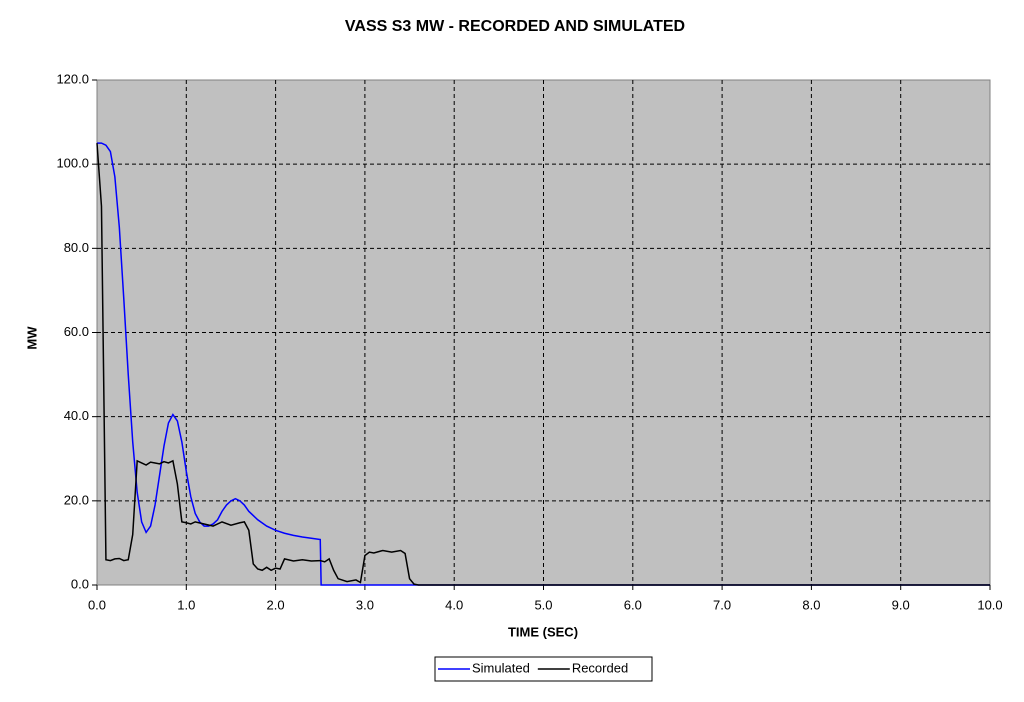 Image resolution: width=1024 pixels, height=702 pixels. What do you see at coordinates (989, 604) in the screenshot?
I see `x-tick-label: 10.0` at bounding box center [989, 604].